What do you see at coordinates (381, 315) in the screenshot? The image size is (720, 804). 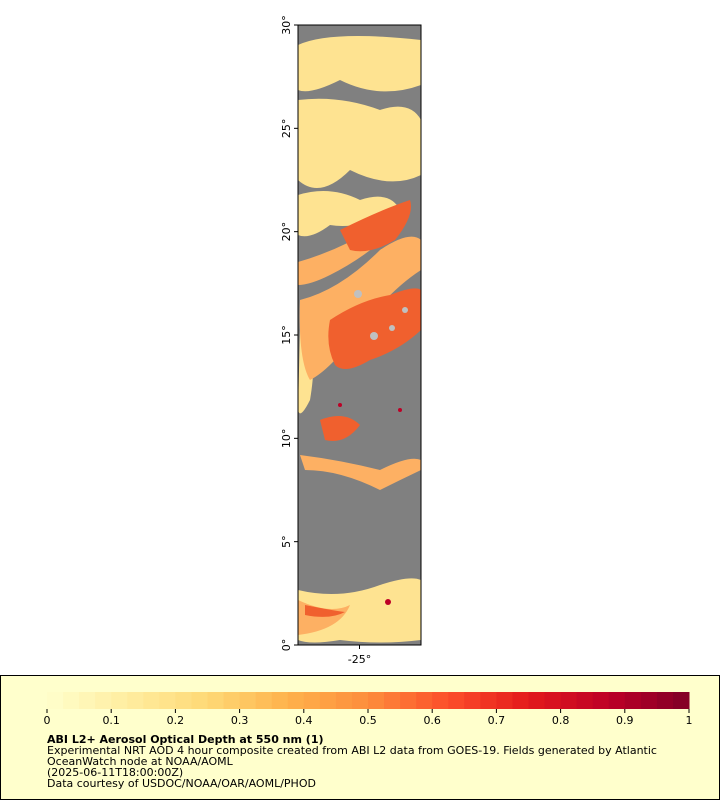 I see `land` at bounding box center [381, 315].